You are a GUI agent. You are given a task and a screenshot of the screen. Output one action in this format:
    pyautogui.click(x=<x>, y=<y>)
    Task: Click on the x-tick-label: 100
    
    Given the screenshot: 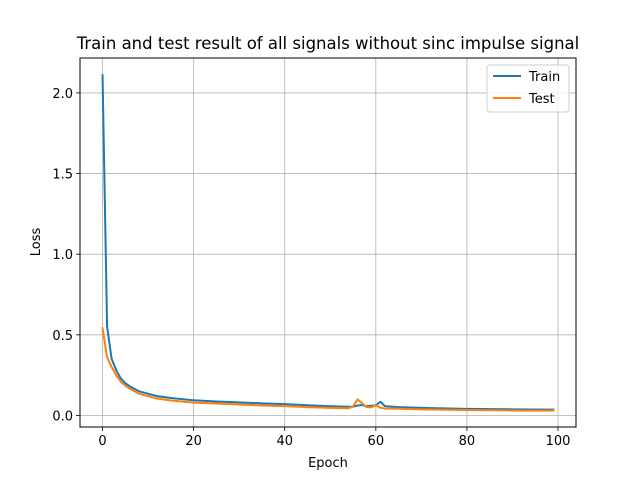 What is the action you would take?
    pyautogui.click(x=558, y=441)
    